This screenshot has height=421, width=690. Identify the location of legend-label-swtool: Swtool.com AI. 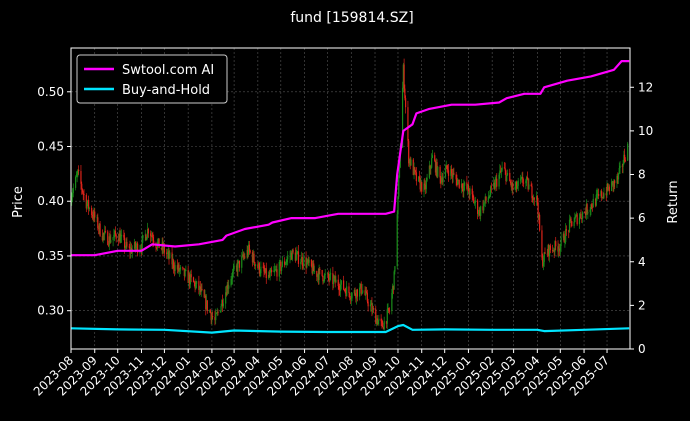
(168, 70).